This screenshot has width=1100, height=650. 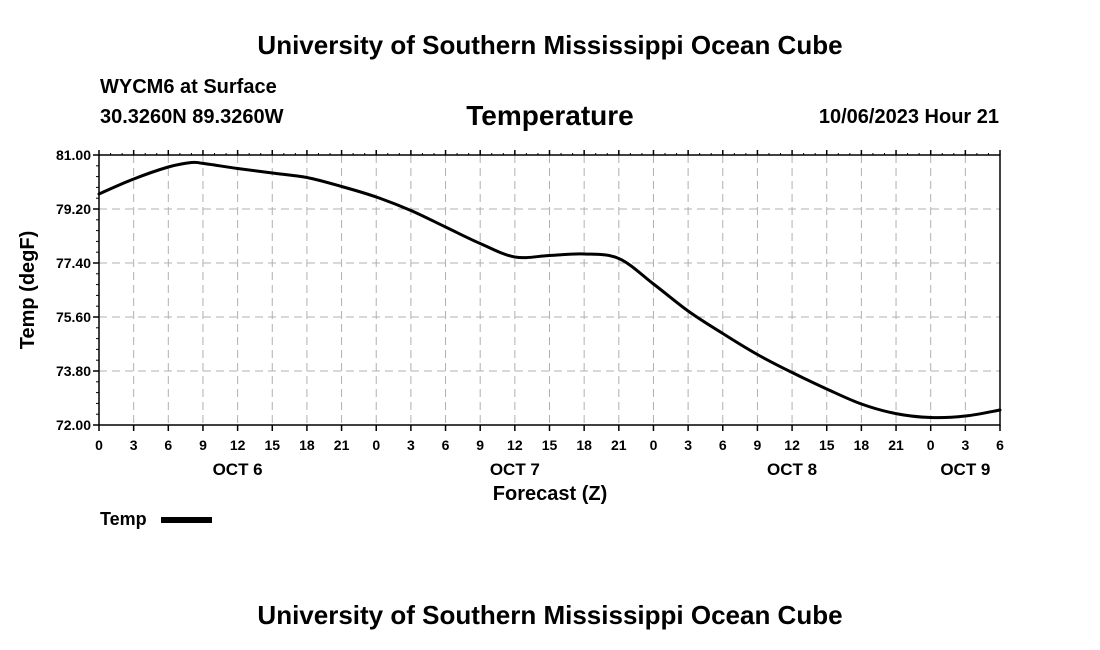 What do you see at coordinates (28, 290) in the screenshot?
I see `y-axis-title: Temp (degF)` at bounding box center [28, 290].